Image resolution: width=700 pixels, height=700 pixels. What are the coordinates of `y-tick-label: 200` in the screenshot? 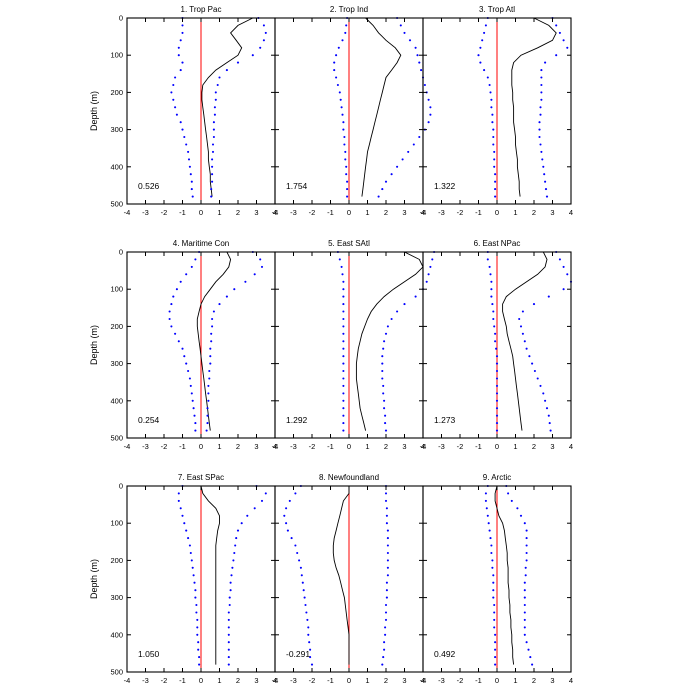 It's located at (116, 326).